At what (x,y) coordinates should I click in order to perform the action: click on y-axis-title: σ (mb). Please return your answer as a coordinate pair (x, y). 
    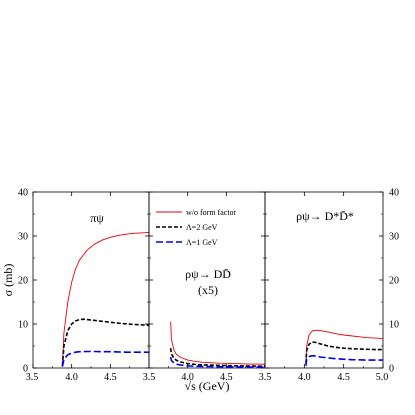
    Looking at the image, I should click on (8, 280).